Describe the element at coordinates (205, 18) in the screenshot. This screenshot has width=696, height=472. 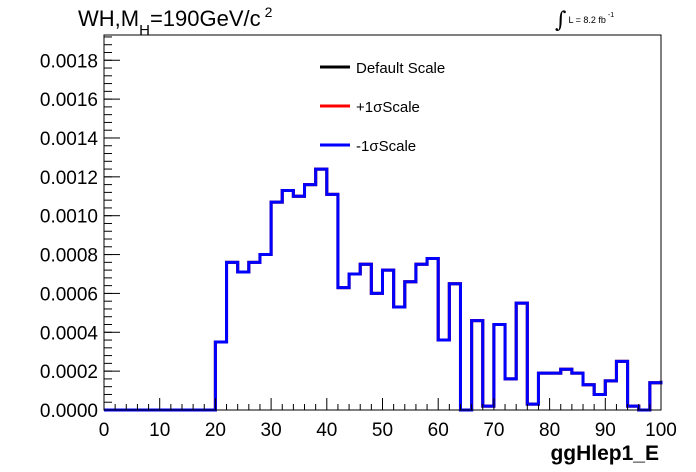
I see `chart-title-main: =190GeV/c` at that location.